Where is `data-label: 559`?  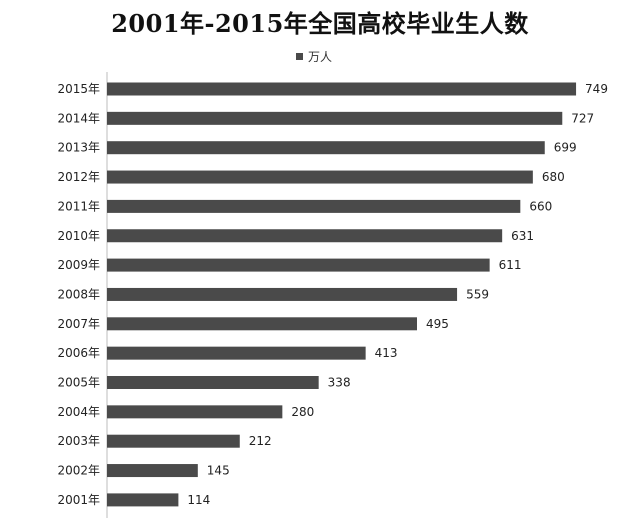
data-label: 559 is located at coordinates (477, 294).